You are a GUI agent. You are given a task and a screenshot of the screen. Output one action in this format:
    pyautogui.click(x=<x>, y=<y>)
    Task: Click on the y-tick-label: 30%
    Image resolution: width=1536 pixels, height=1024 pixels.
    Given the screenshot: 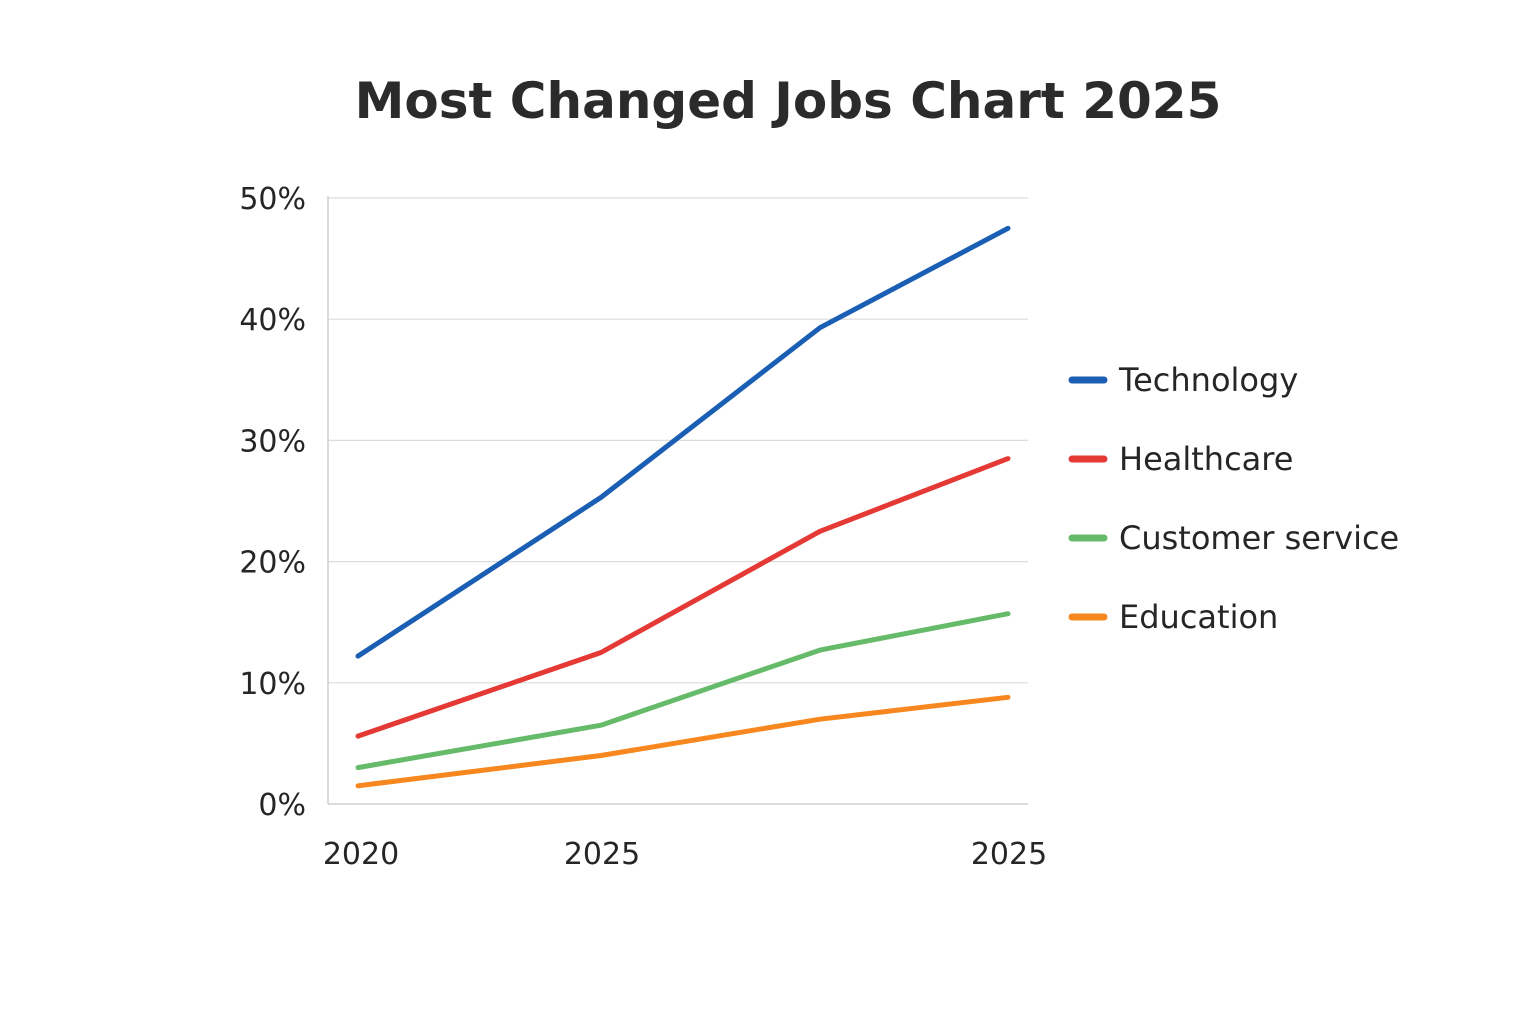 What is the action you would take?
    pyautogui.click(x=272, y=441)
    